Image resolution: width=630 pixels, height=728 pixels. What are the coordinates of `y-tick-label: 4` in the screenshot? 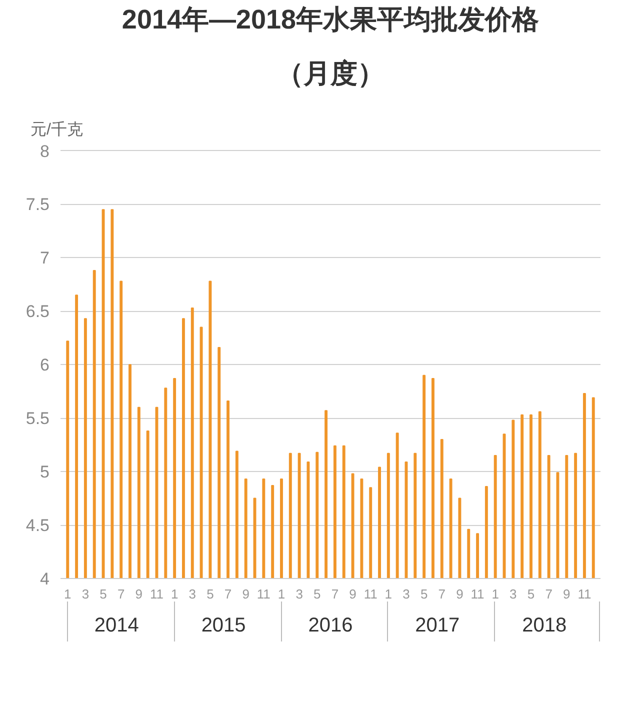 It's located at (45, 579).